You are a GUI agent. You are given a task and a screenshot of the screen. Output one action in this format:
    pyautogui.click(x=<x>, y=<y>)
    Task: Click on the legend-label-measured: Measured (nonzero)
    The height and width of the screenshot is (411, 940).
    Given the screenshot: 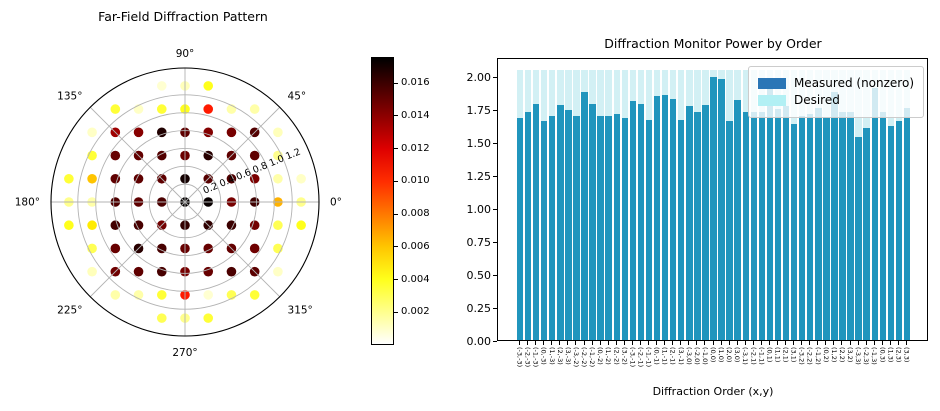 What is the action you would take?
    pyautogui.click(x=853, y=83)
    